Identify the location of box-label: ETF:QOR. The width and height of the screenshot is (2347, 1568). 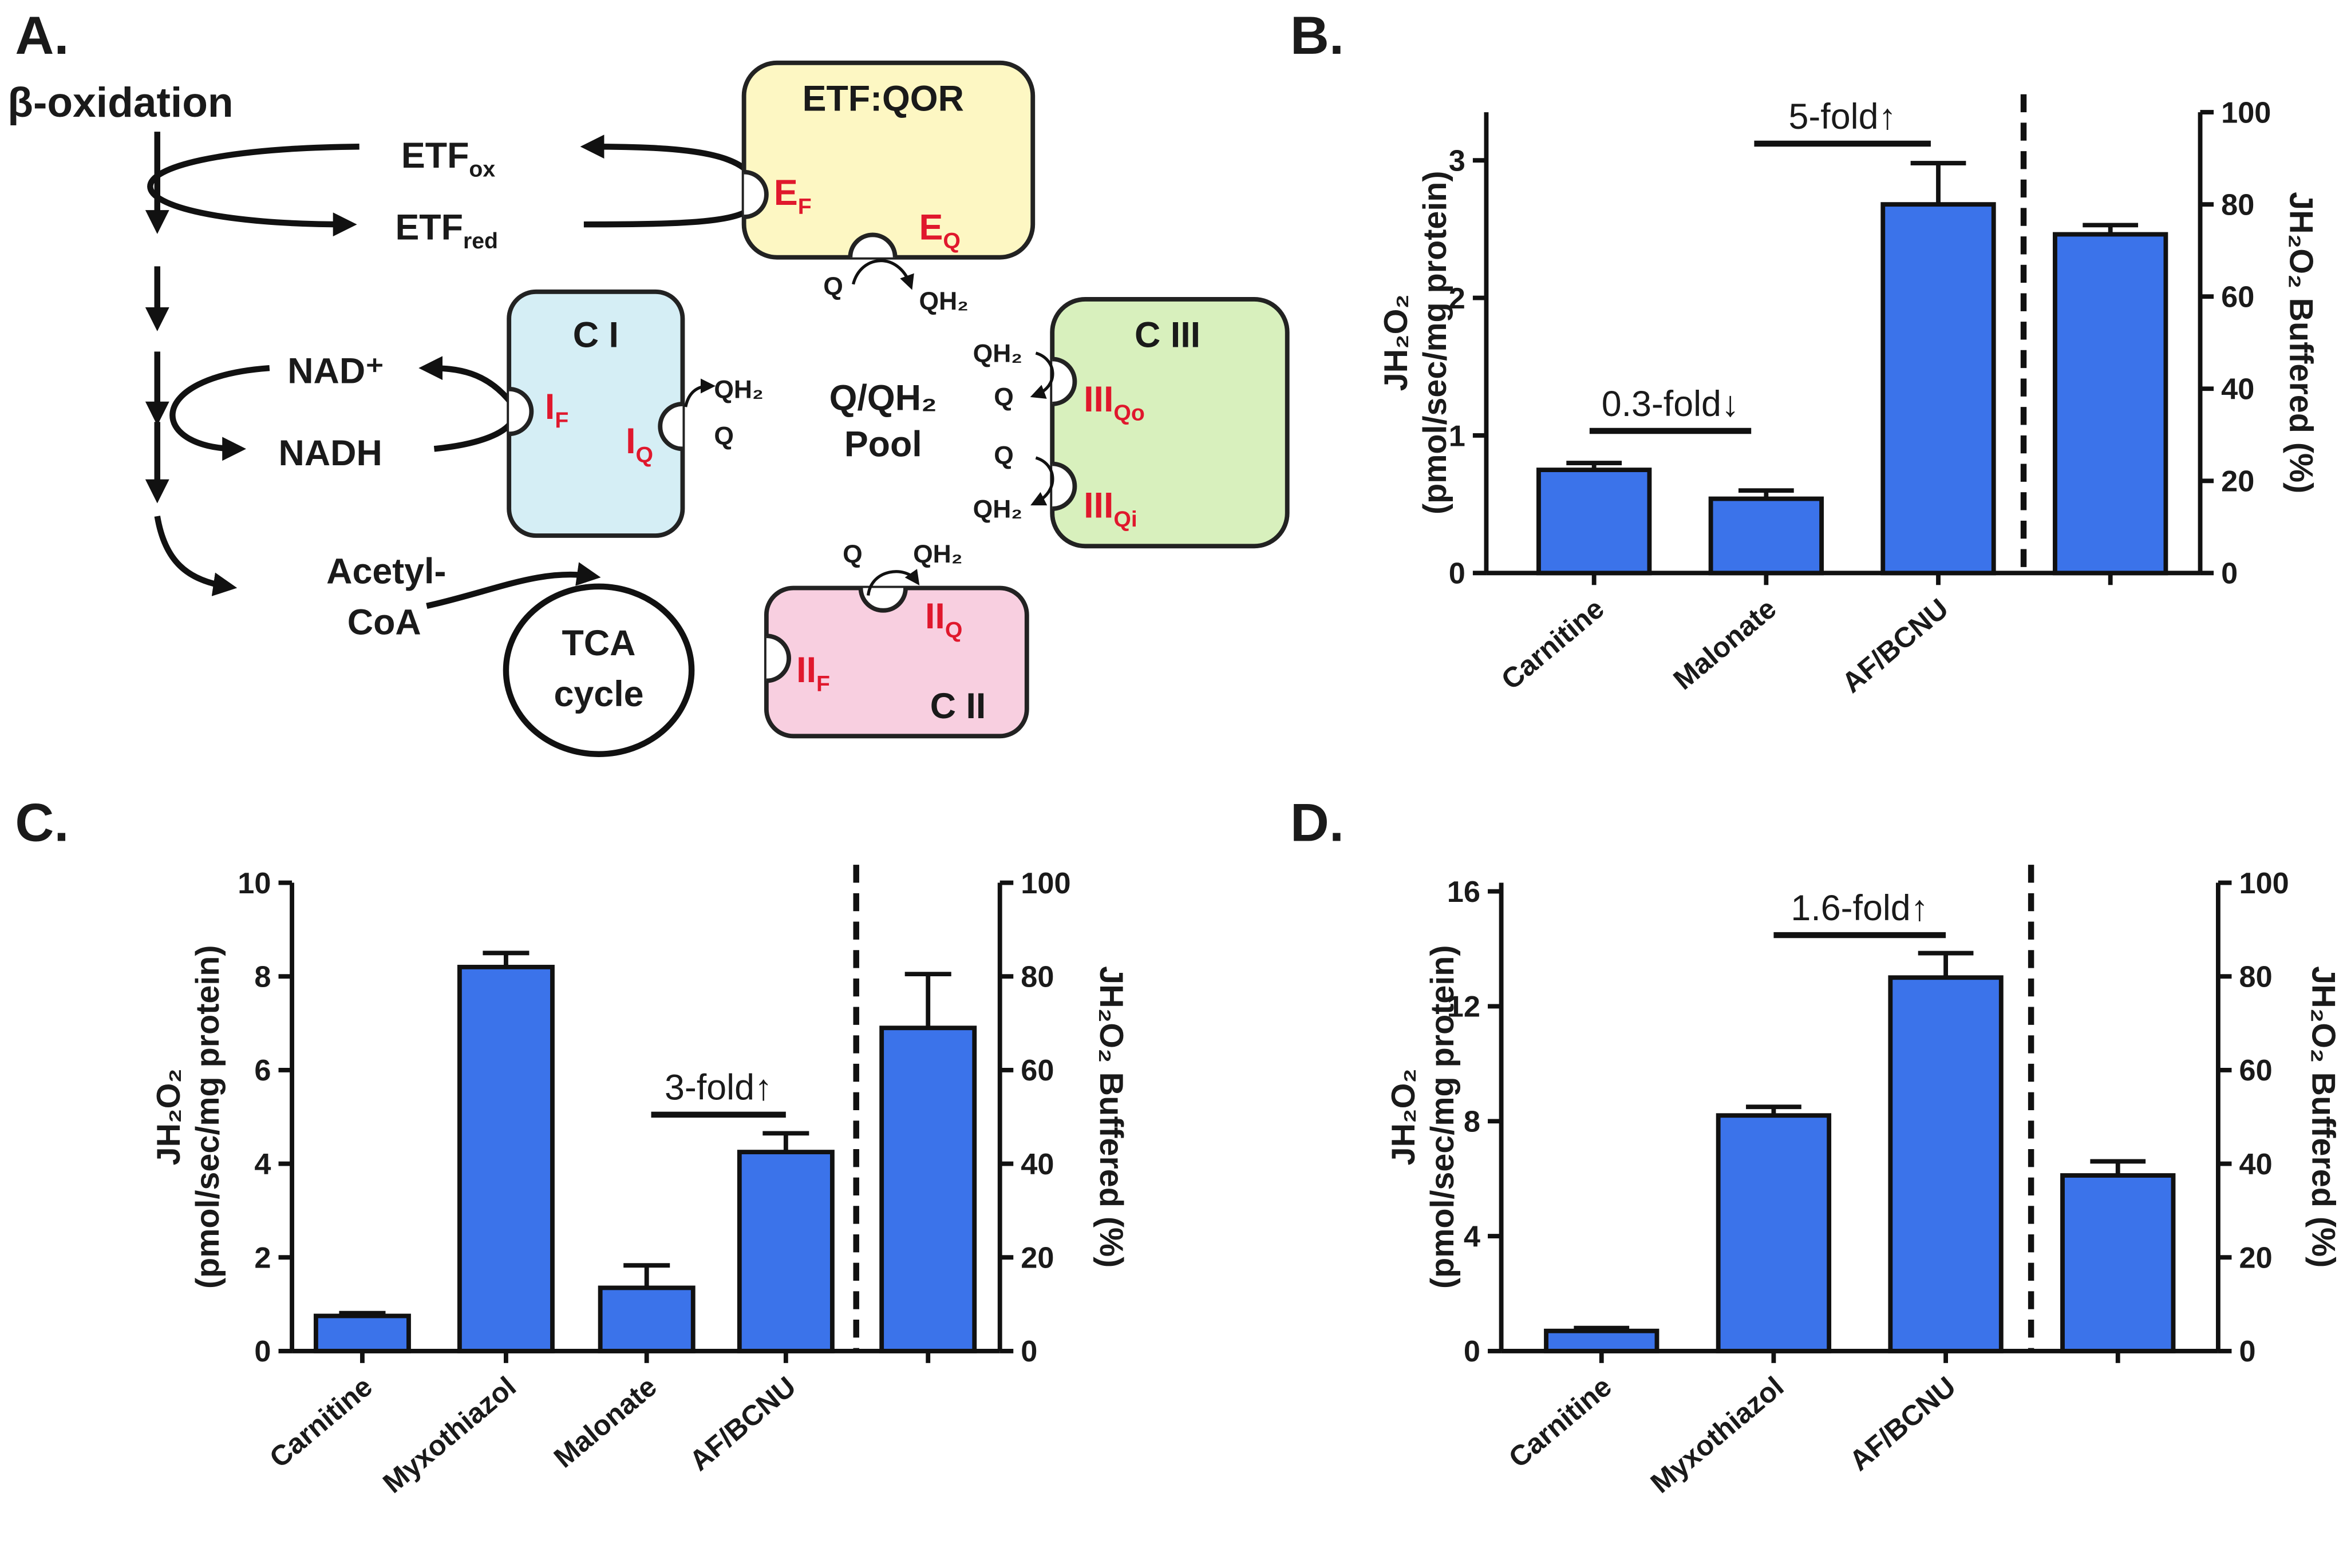
(883, 98).